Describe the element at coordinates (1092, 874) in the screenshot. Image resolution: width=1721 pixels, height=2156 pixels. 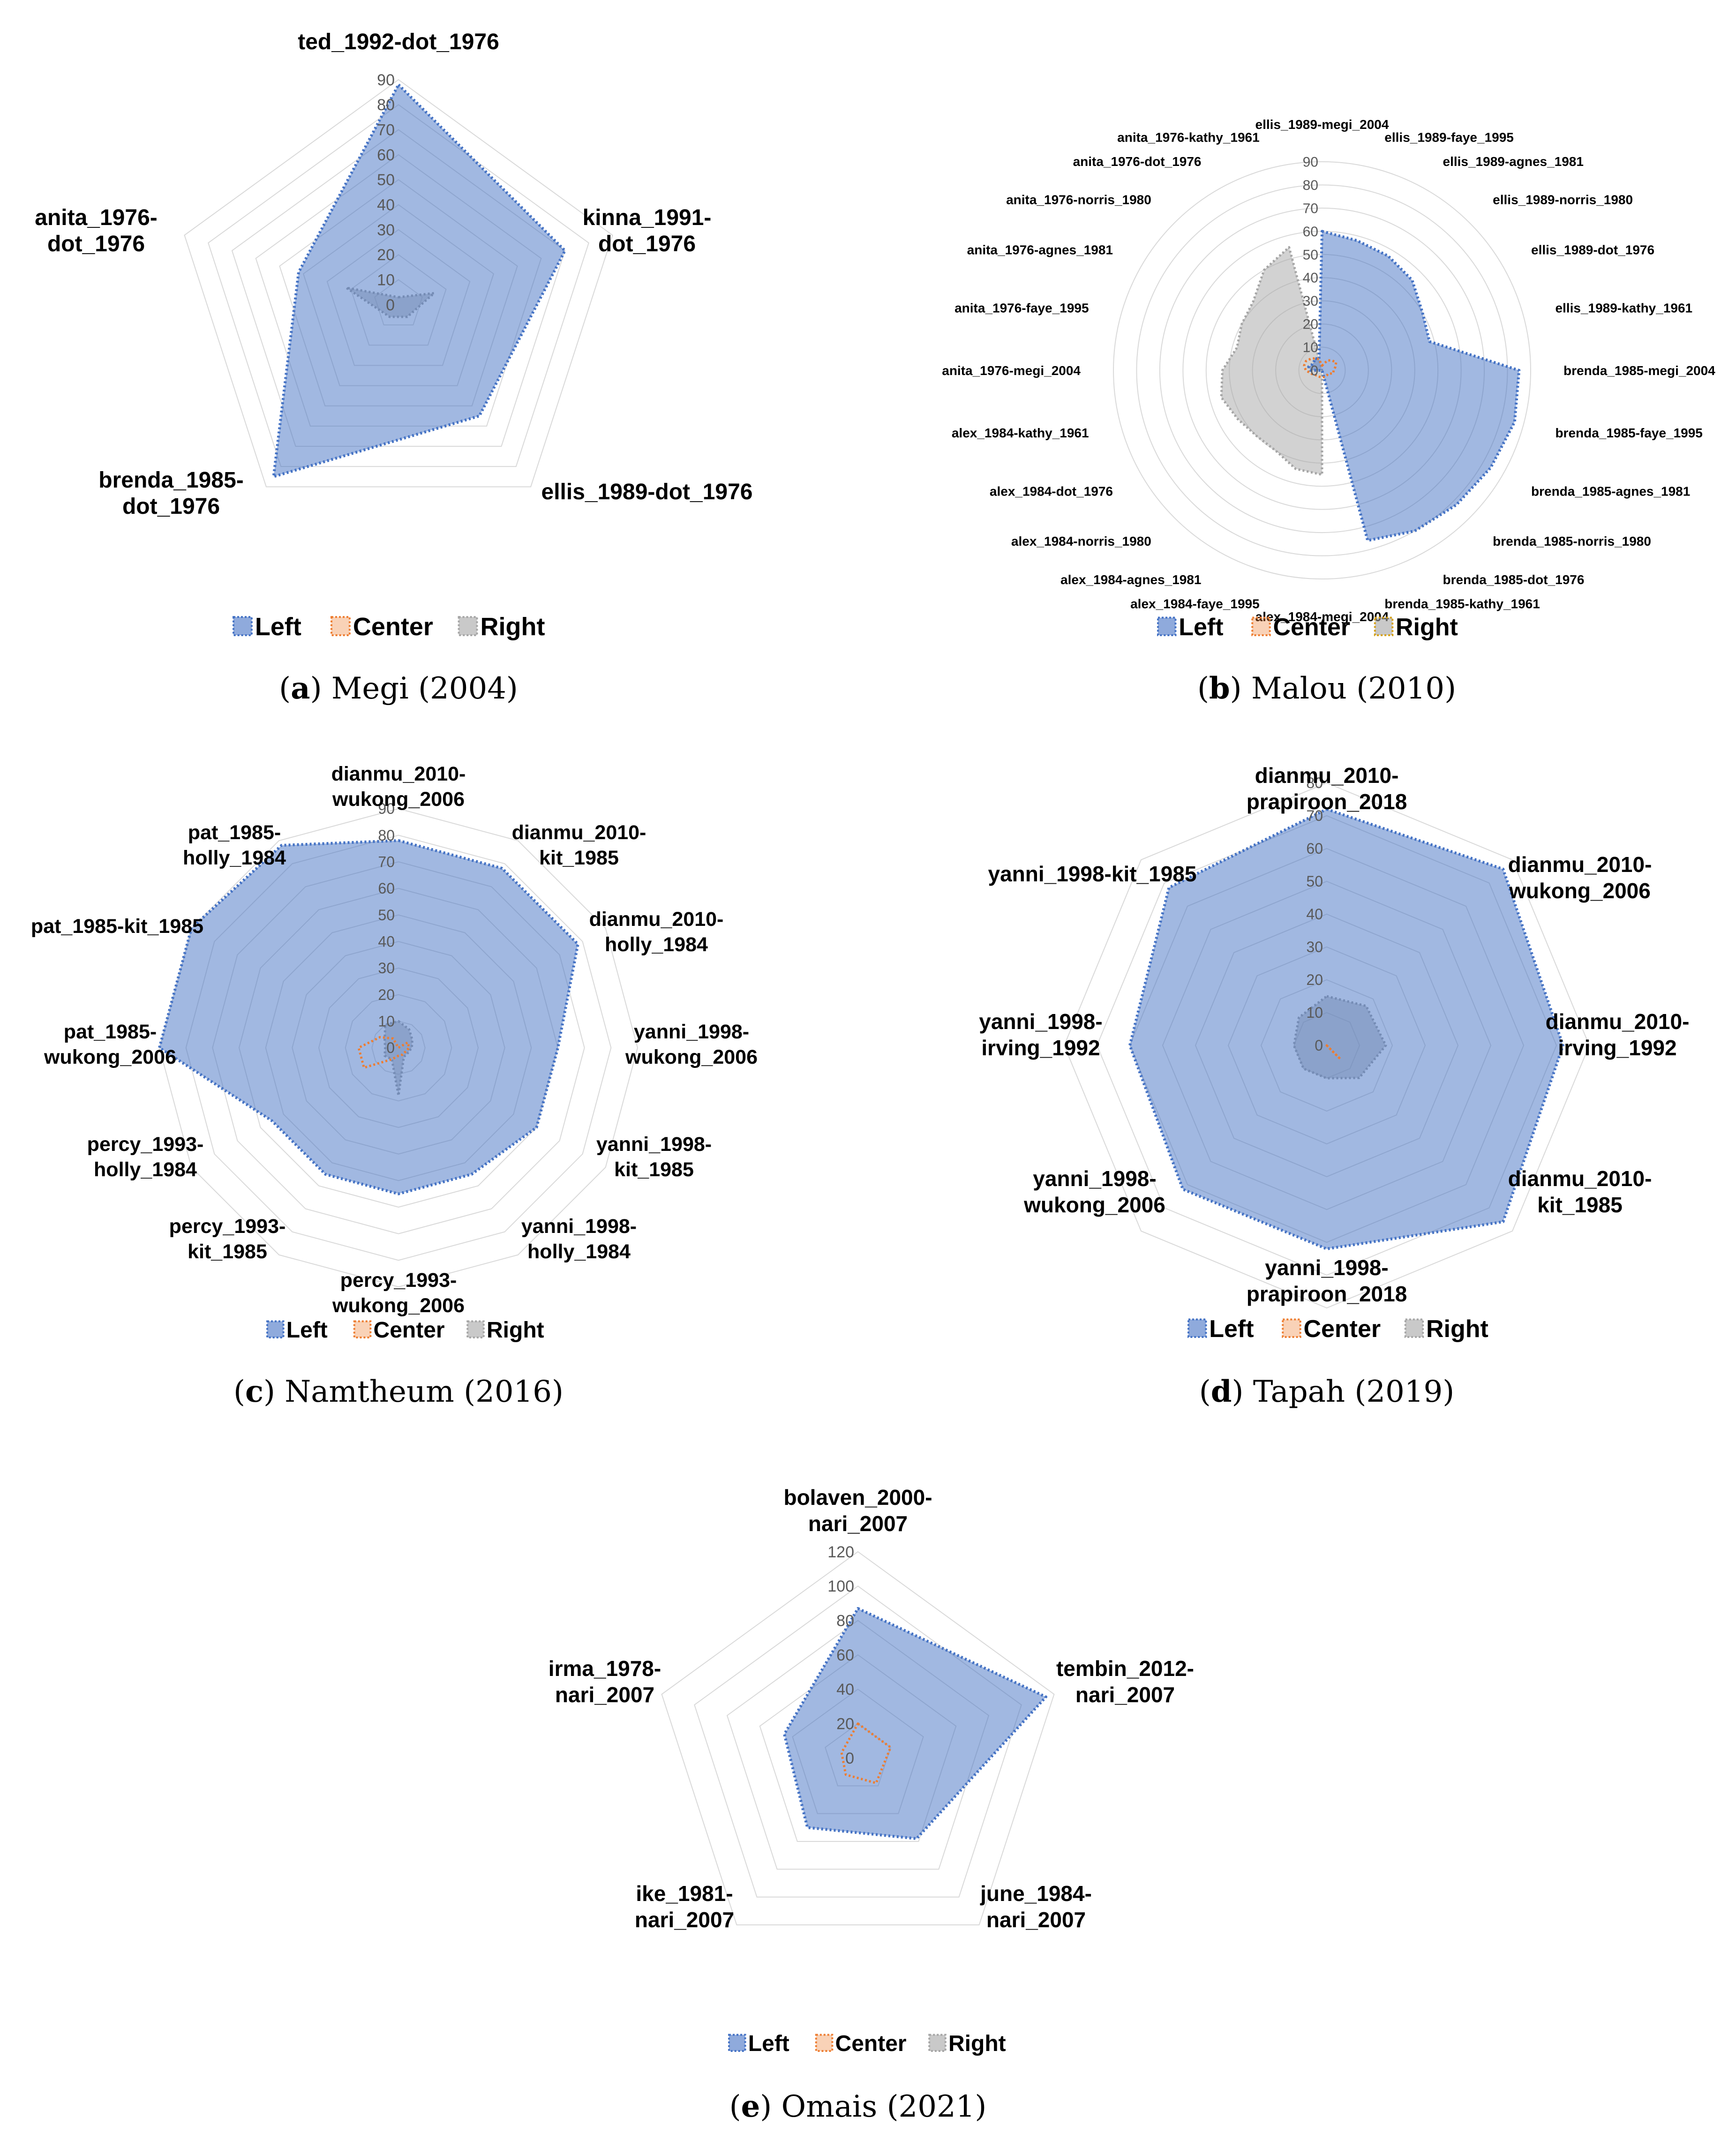
I see `axis-label: yanni_1998-kit_1985` at that location.